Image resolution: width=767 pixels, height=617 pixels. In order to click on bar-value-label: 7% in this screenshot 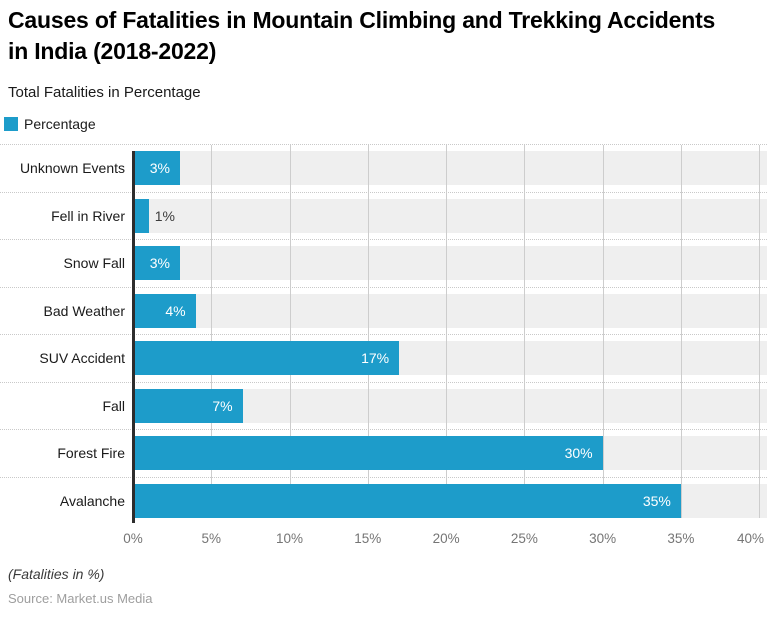, I will do `click(222, 405)`.